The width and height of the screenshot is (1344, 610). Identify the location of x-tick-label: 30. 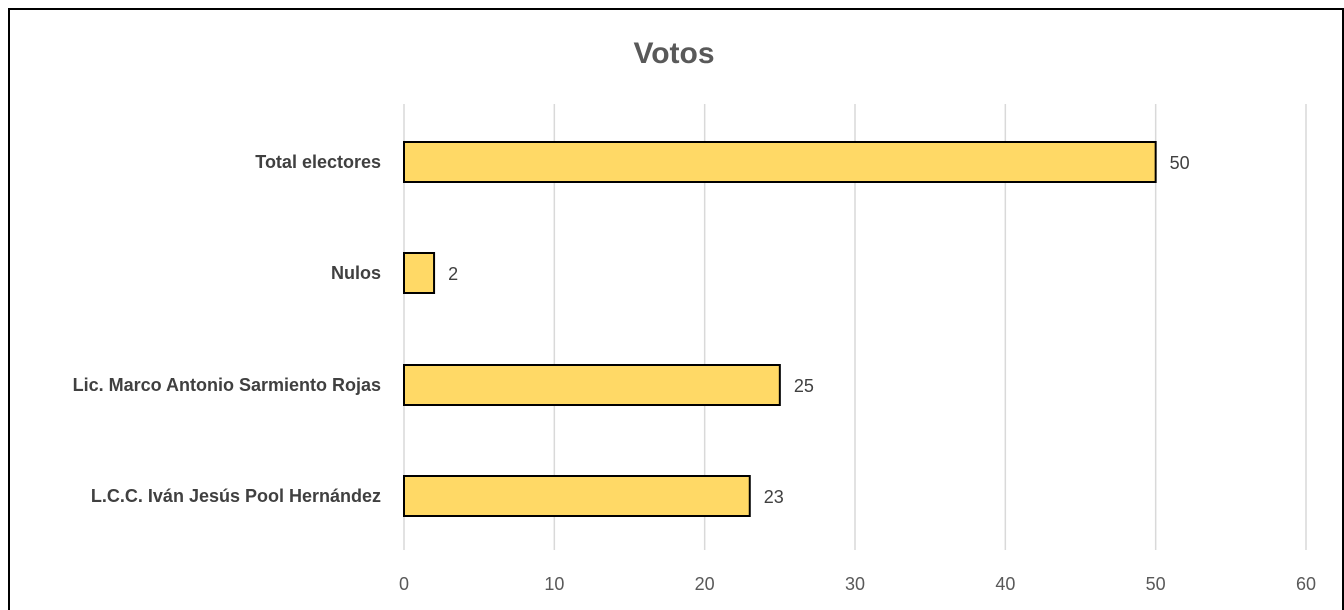
(855, 584).